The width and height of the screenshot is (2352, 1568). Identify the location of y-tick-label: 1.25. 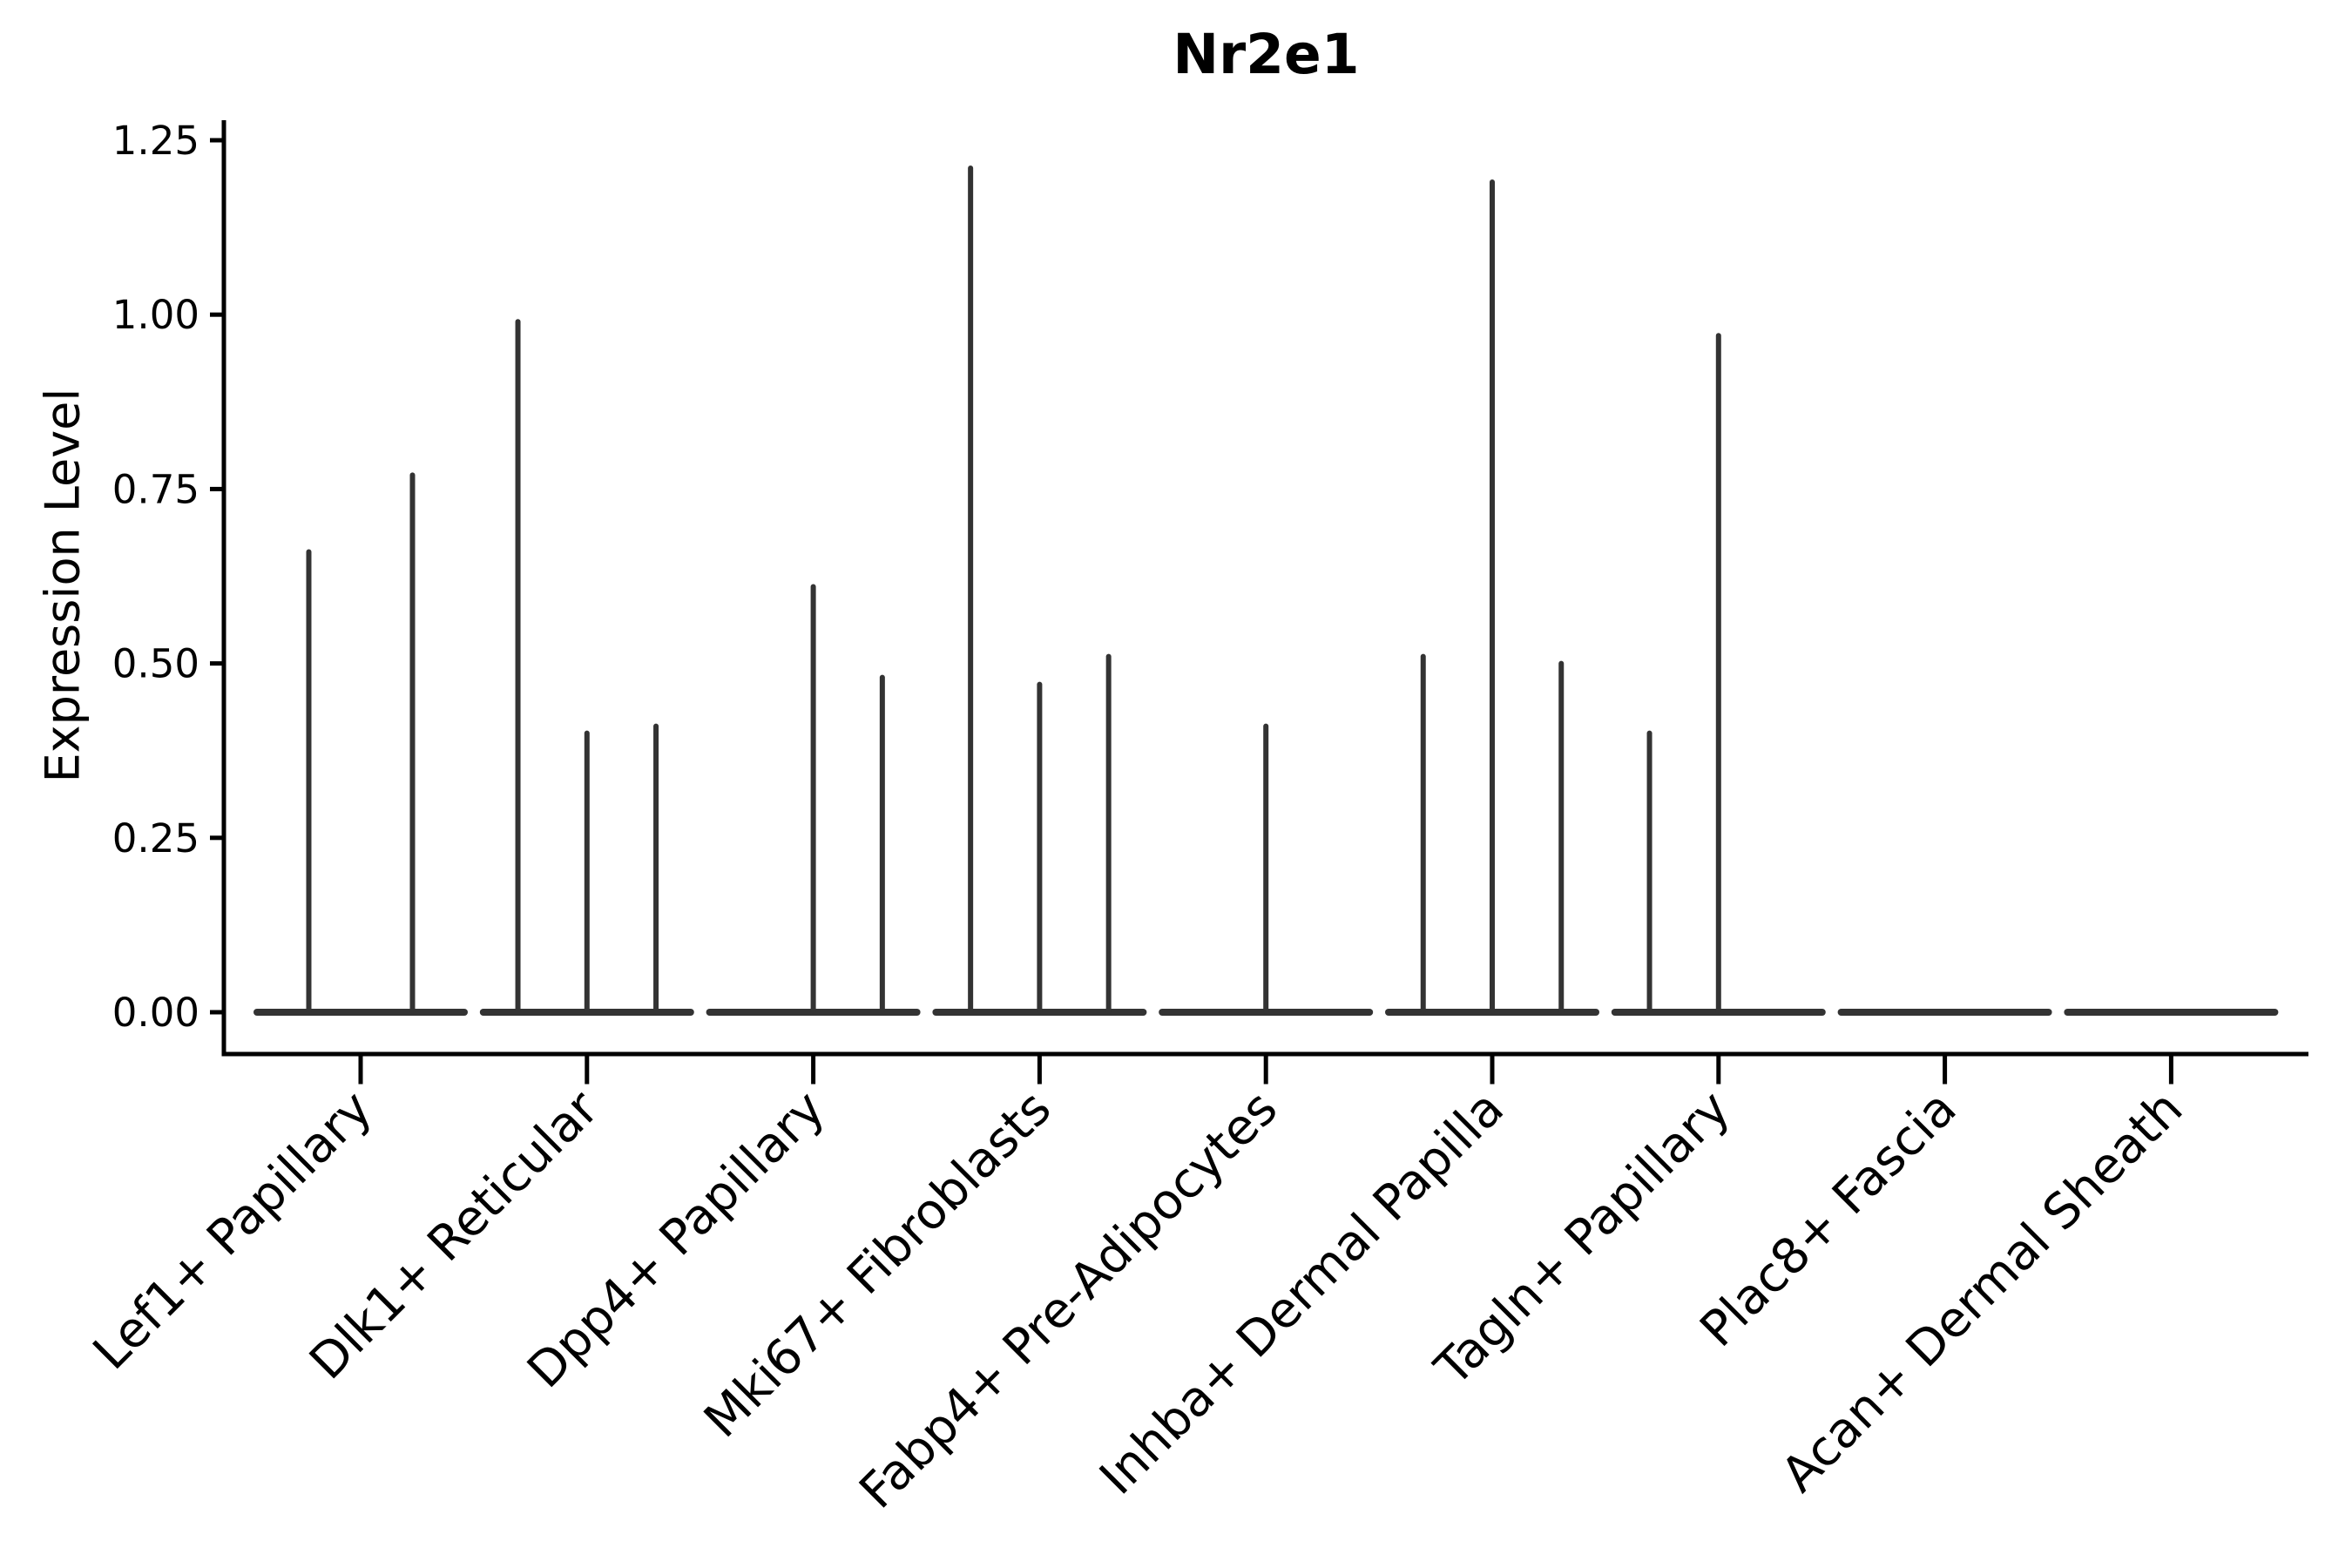
(155, 141).